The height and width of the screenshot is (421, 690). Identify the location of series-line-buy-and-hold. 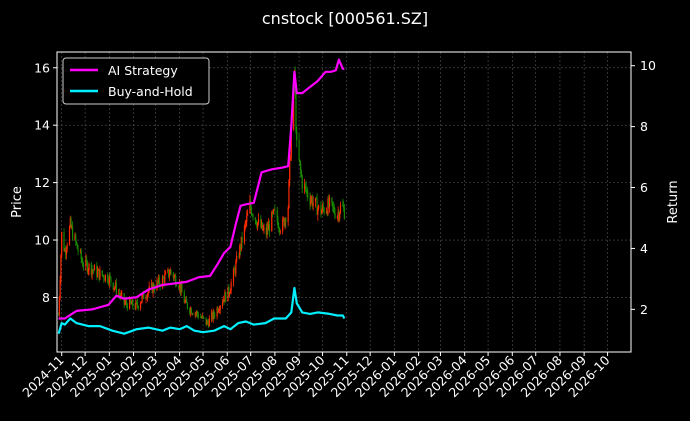
(201, 310).